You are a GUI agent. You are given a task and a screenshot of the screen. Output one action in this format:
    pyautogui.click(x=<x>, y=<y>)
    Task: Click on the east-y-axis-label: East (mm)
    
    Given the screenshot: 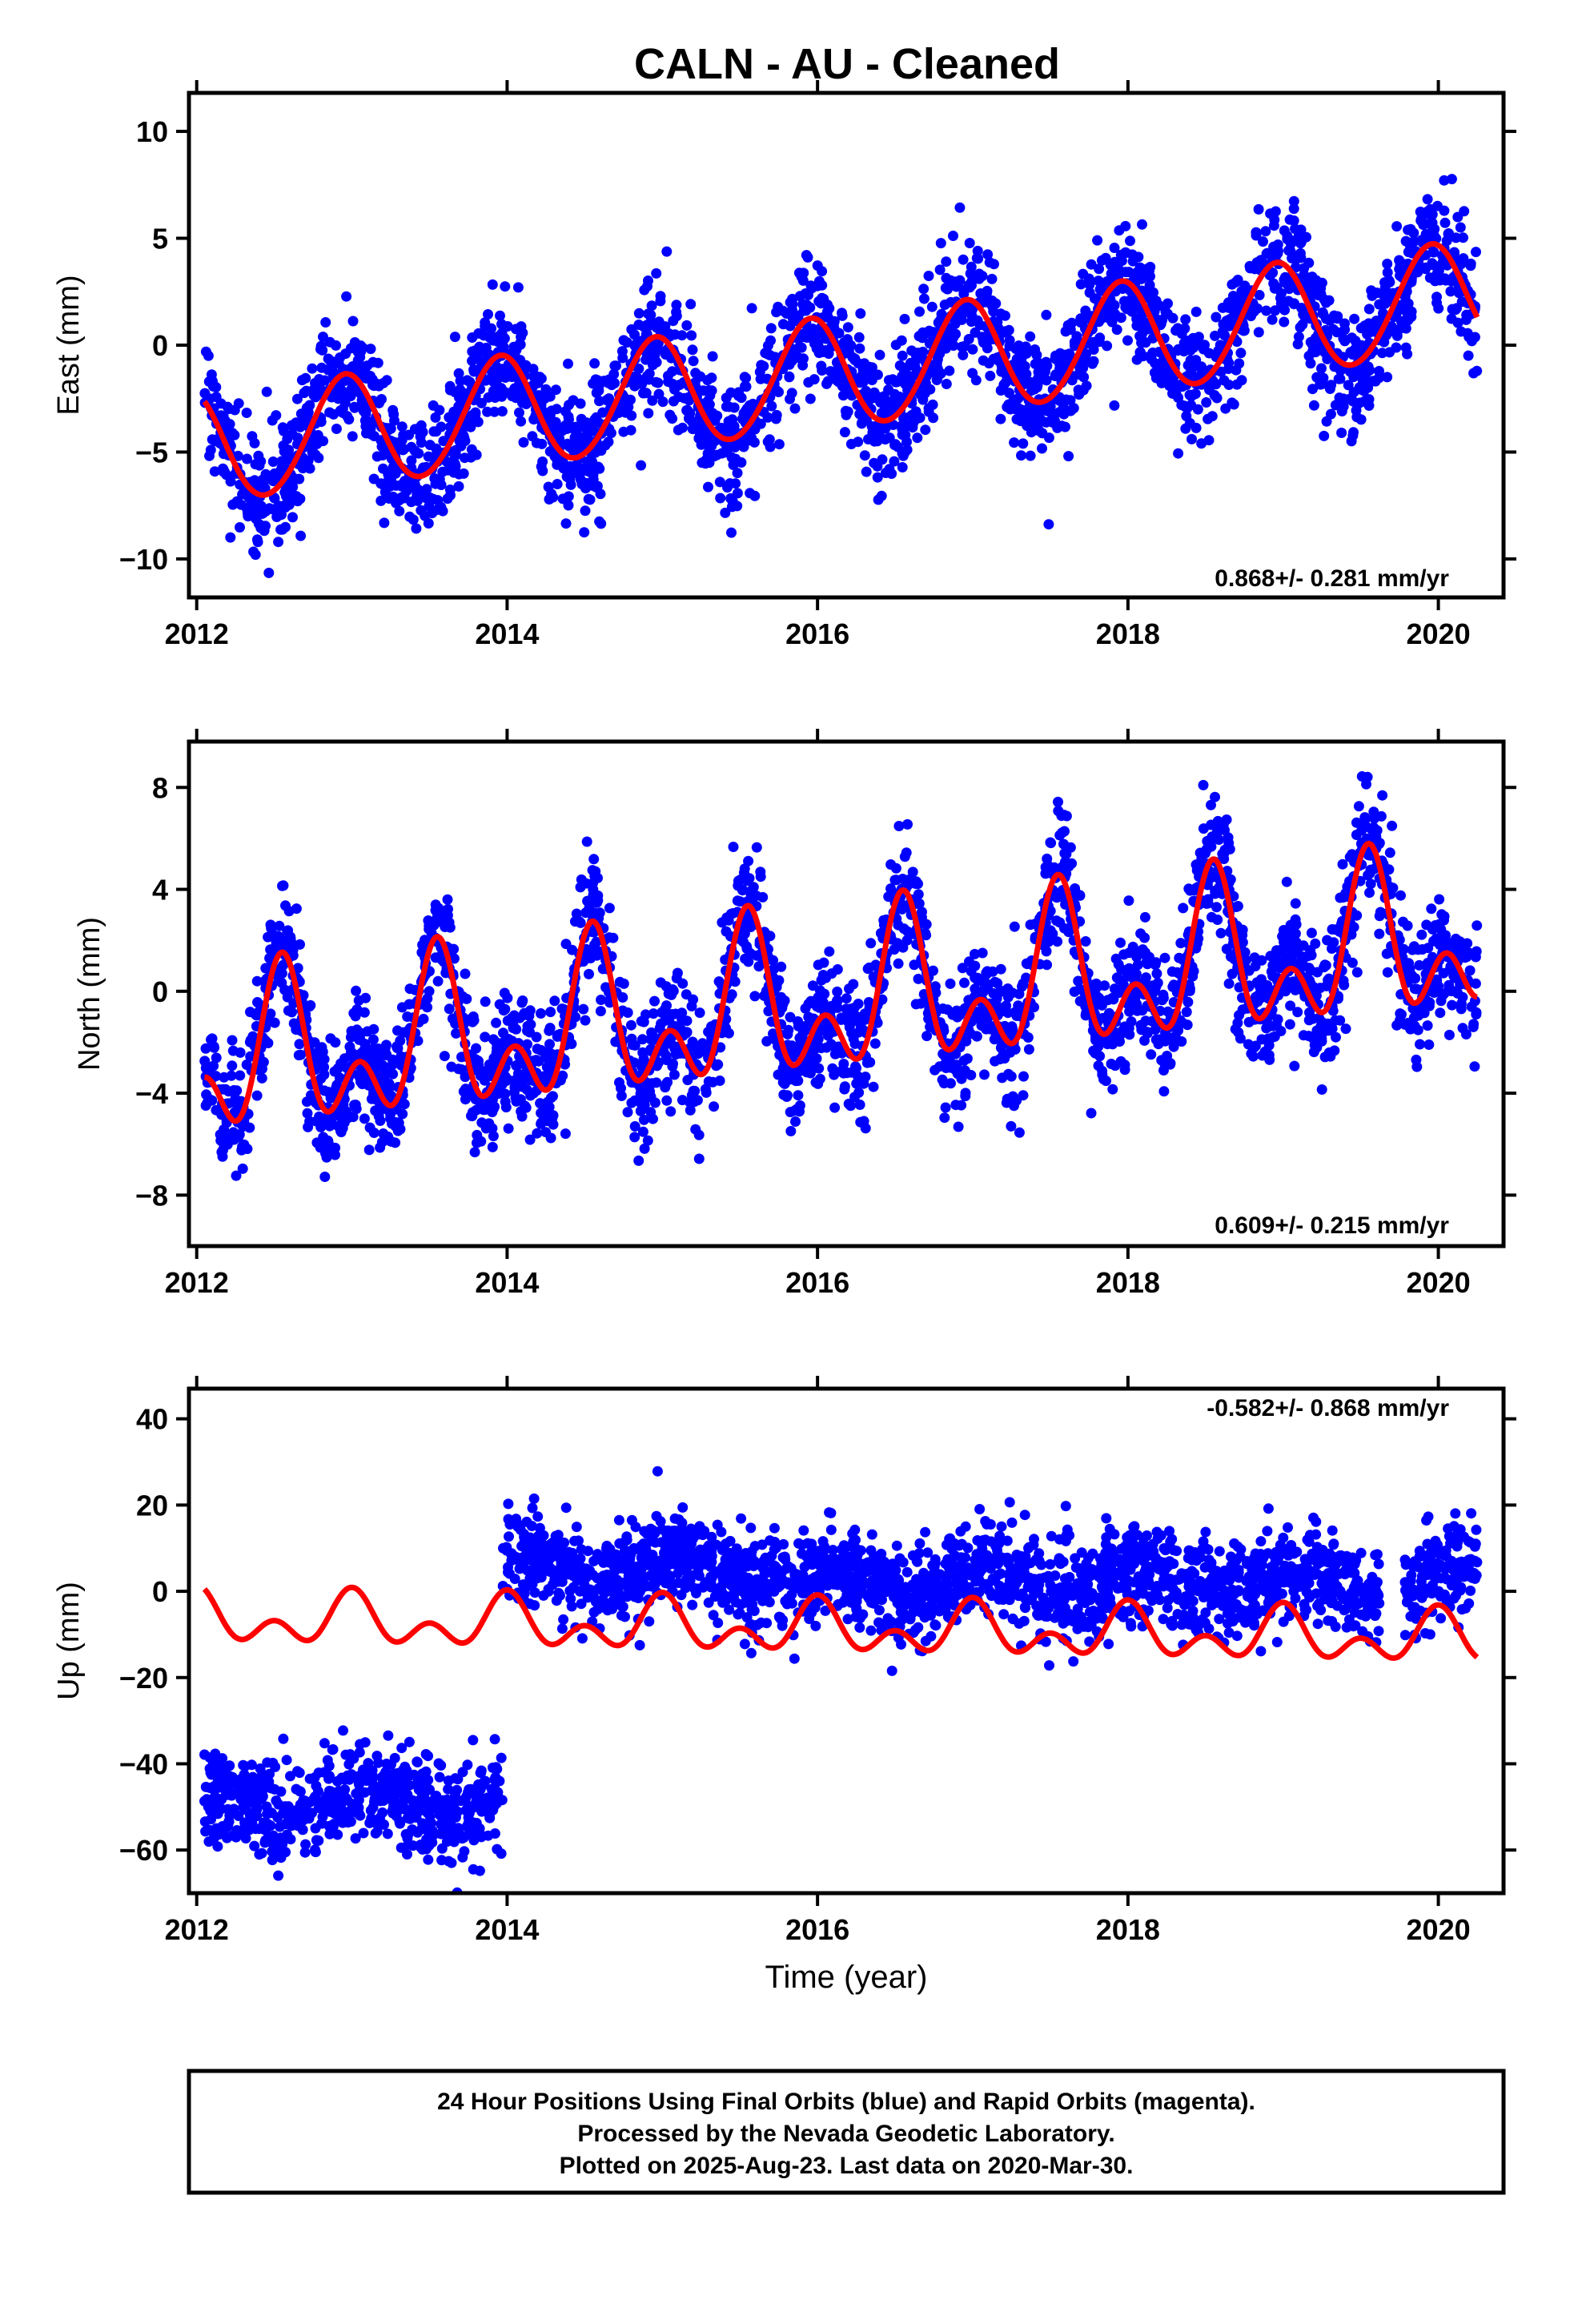 What is the action you would take?
    pyautogui.click(x=69, y=345)
    